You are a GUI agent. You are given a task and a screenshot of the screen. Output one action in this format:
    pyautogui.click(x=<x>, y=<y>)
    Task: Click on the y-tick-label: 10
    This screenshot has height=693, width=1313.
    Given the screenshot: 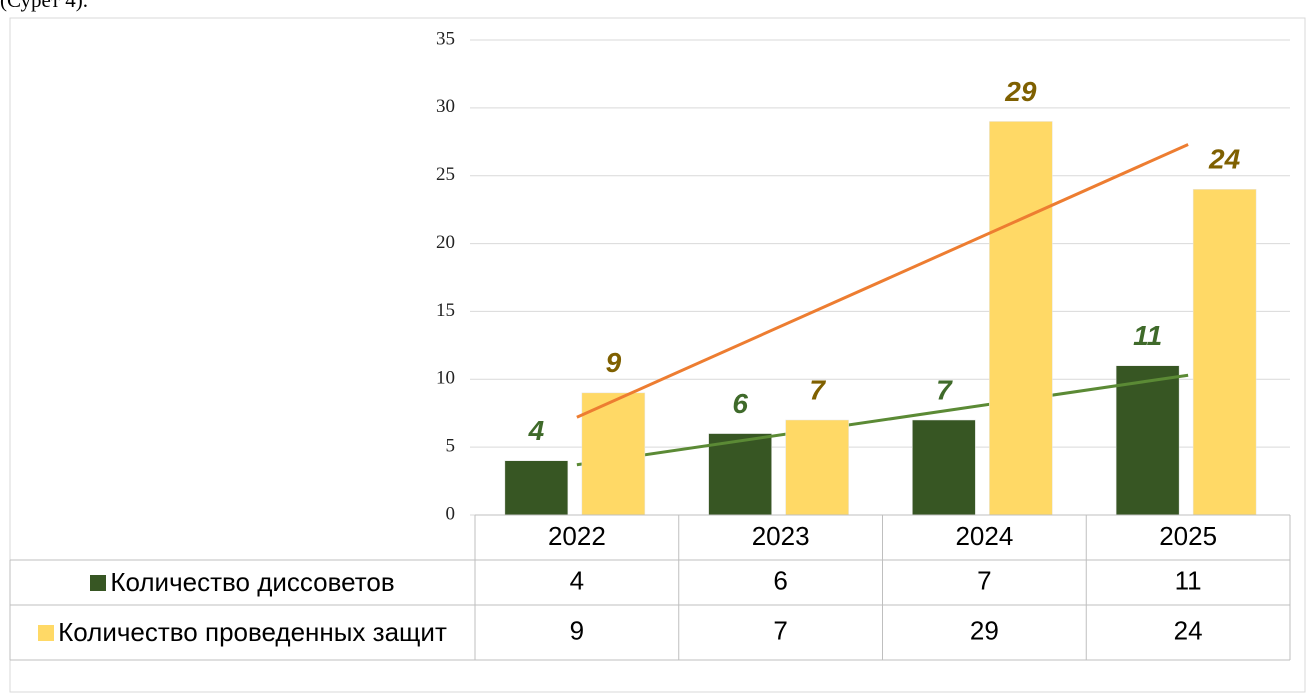 What is the action you would take?
    pyautogui.click(x=445, y=378)
    